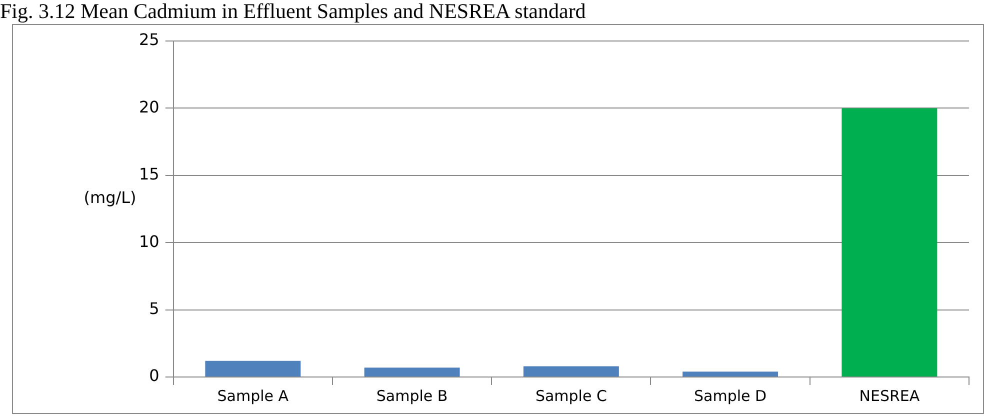  I want to click on x-tick-label: Sample B, so click(412, 395).